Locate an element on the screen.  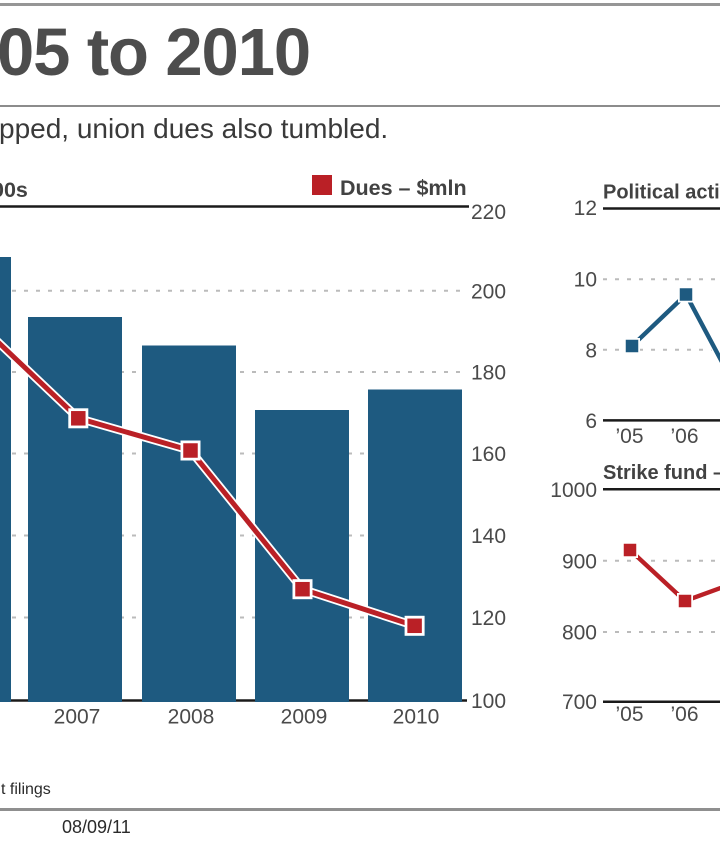
svg-text: 2007 is located at coordinates (77, 717).